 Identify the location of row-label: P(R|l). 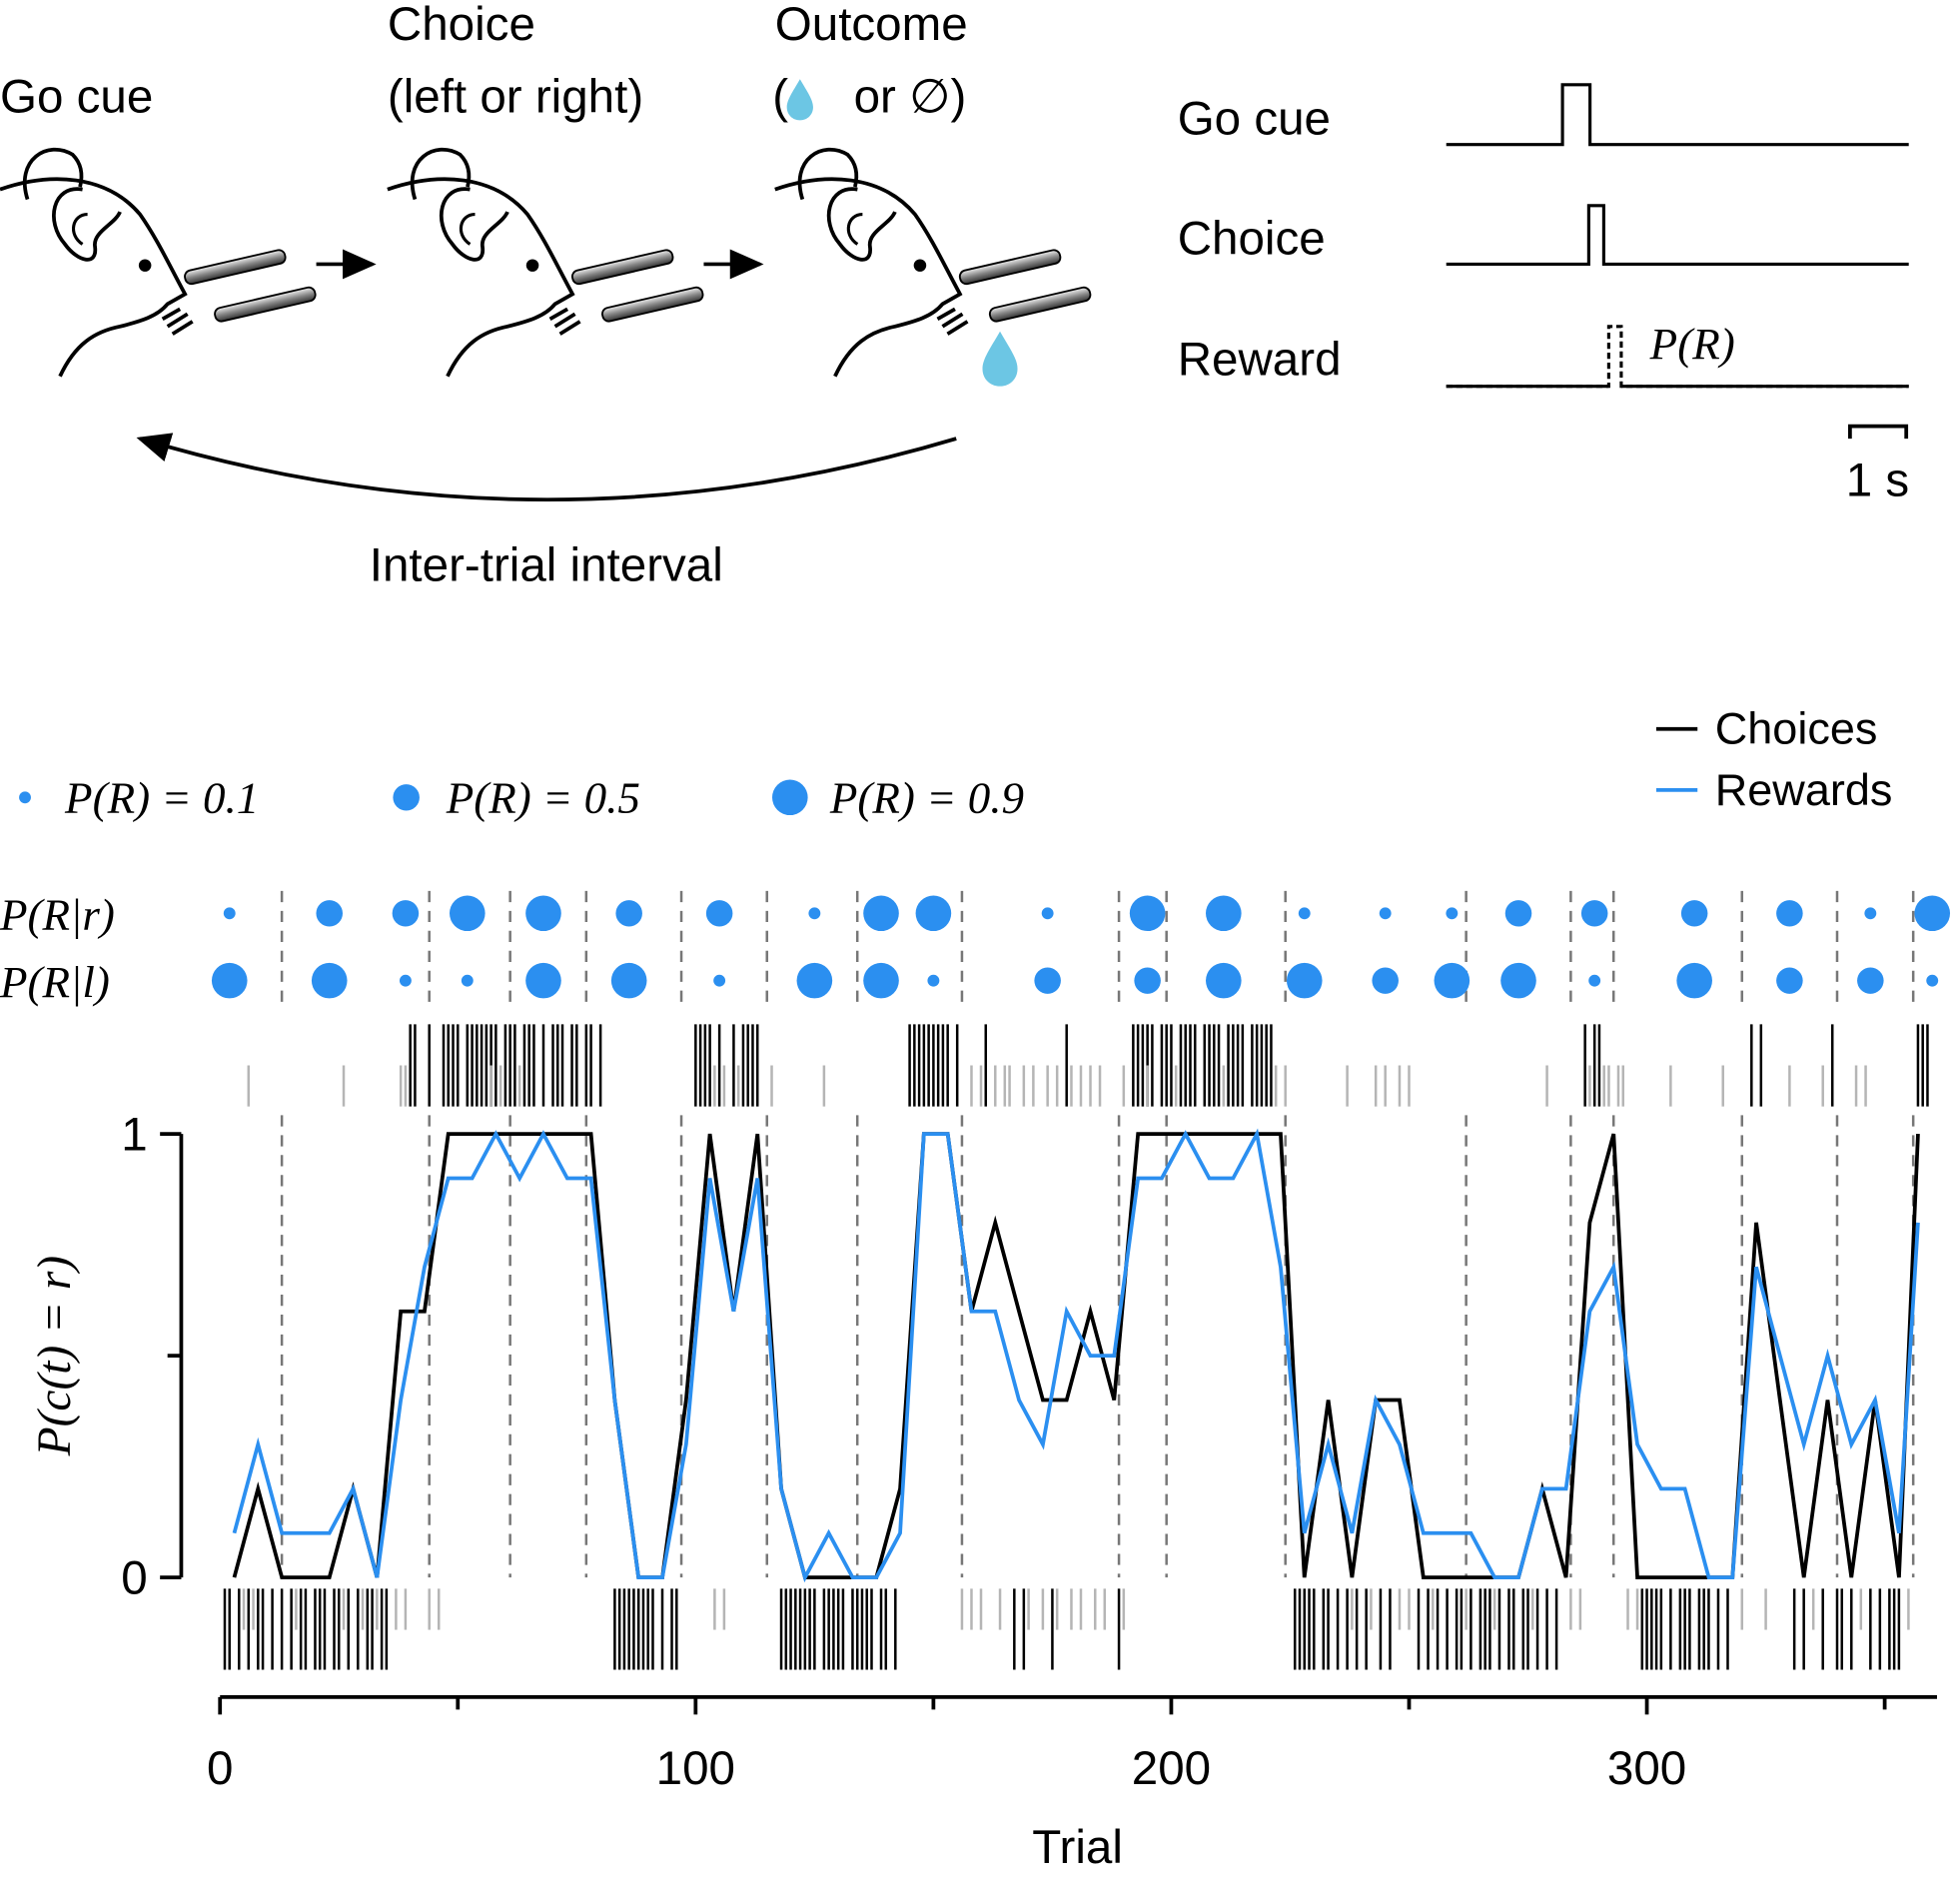
(55, 982).